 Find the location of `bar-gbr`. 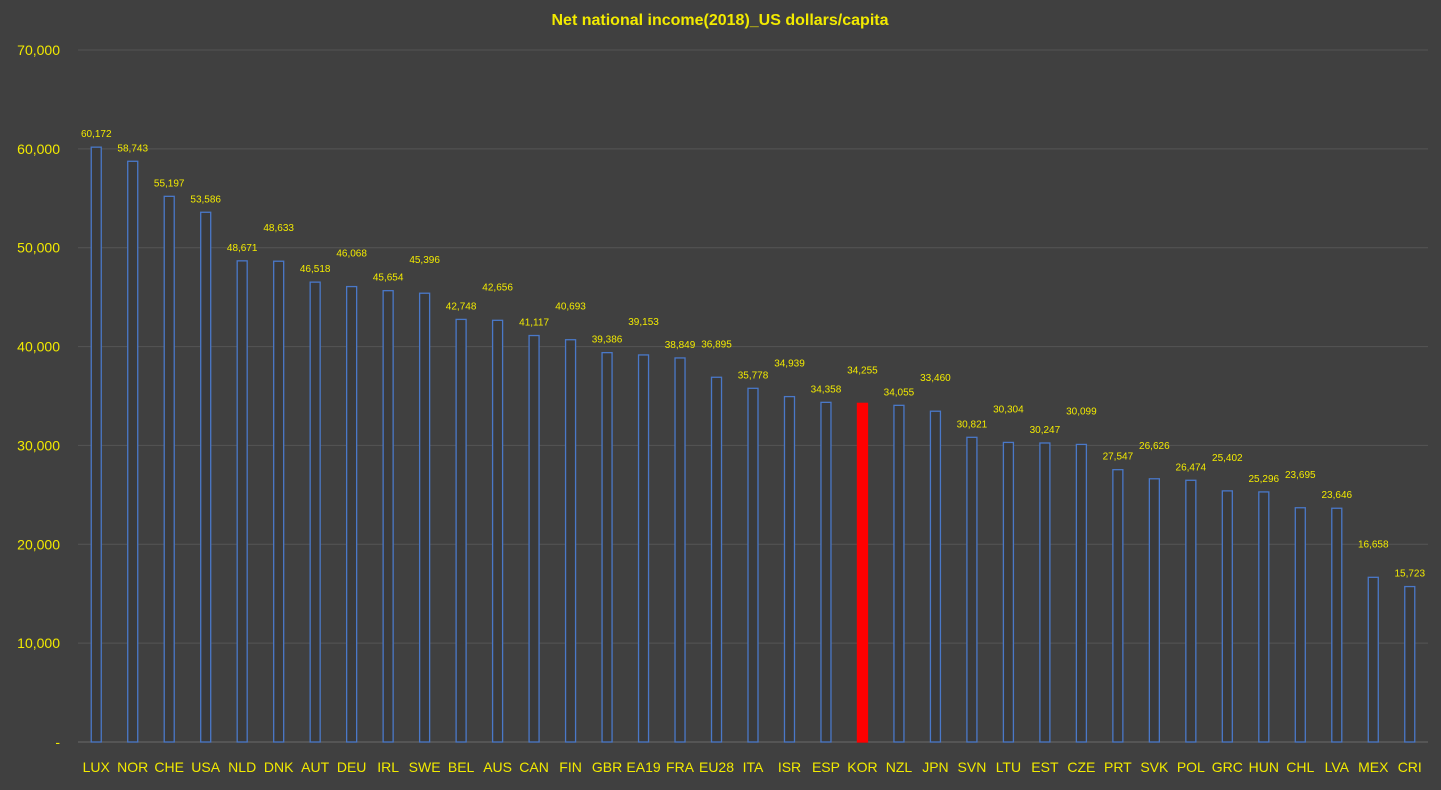

bar-gbr is located at coordinates (607, 547).